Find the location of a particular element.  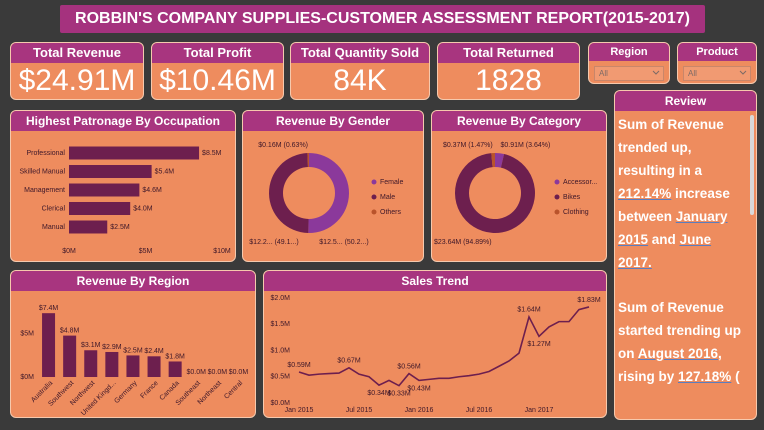

chart-title: Revenue By Category is located at coordinates (519, 121).